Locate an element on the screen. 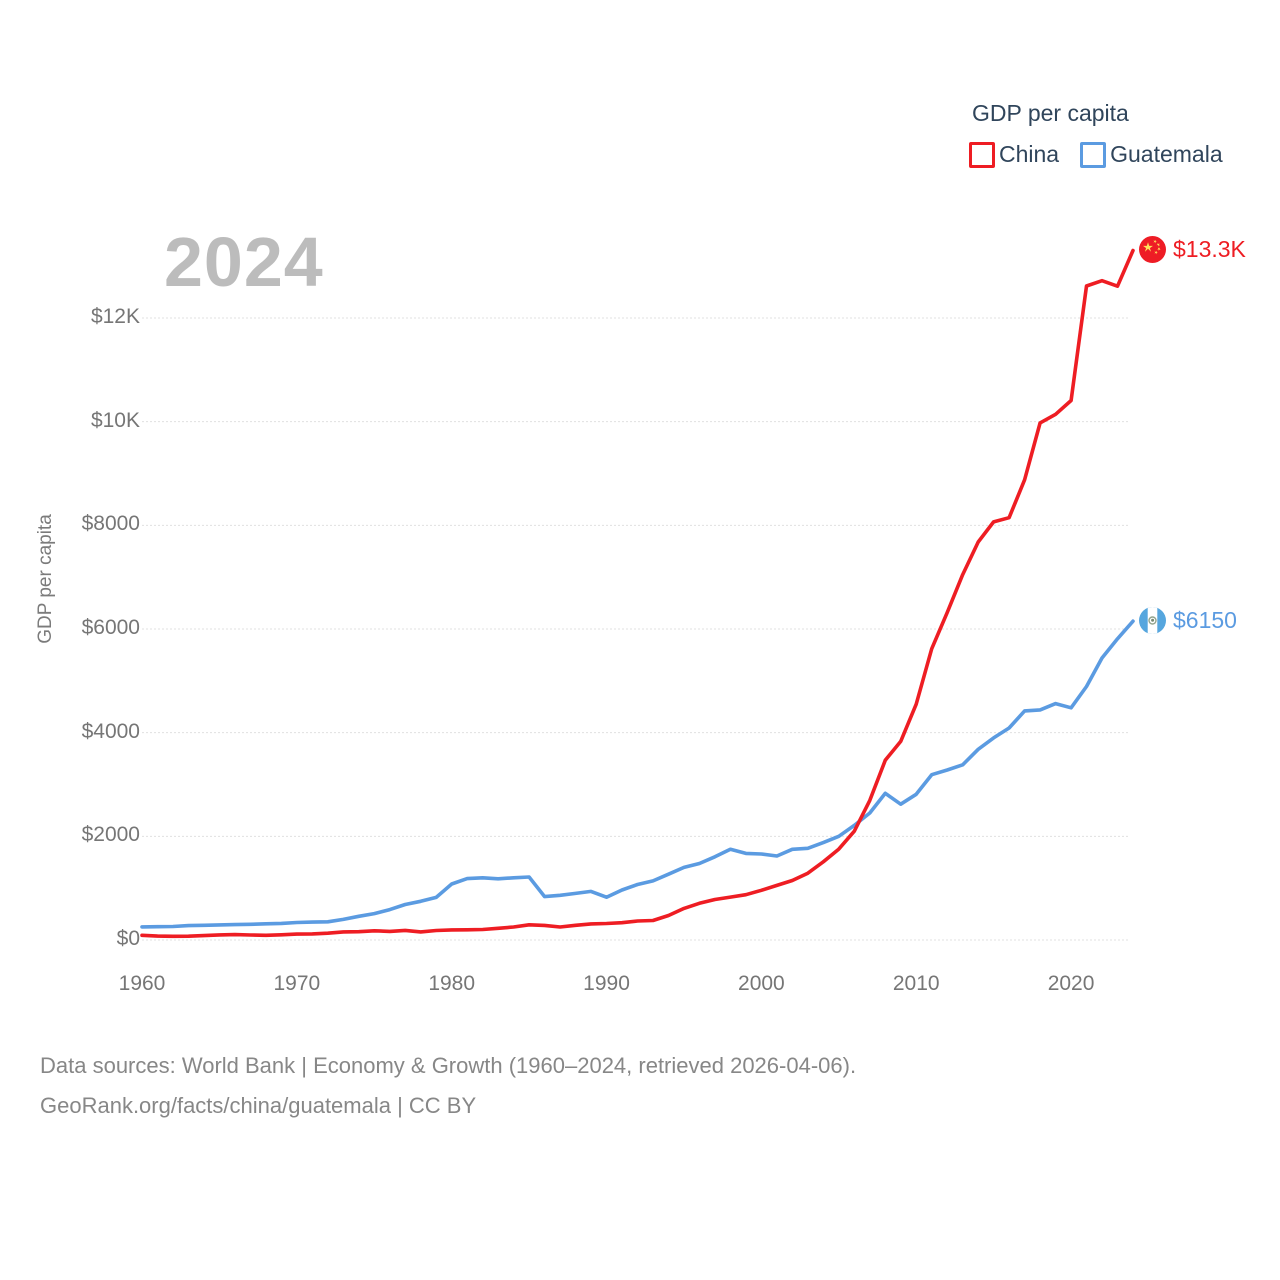 The width and height of the screenshot is (1280, 1280). legend-item-guatemala: Guatemala is located at coordinates (1151, 154).